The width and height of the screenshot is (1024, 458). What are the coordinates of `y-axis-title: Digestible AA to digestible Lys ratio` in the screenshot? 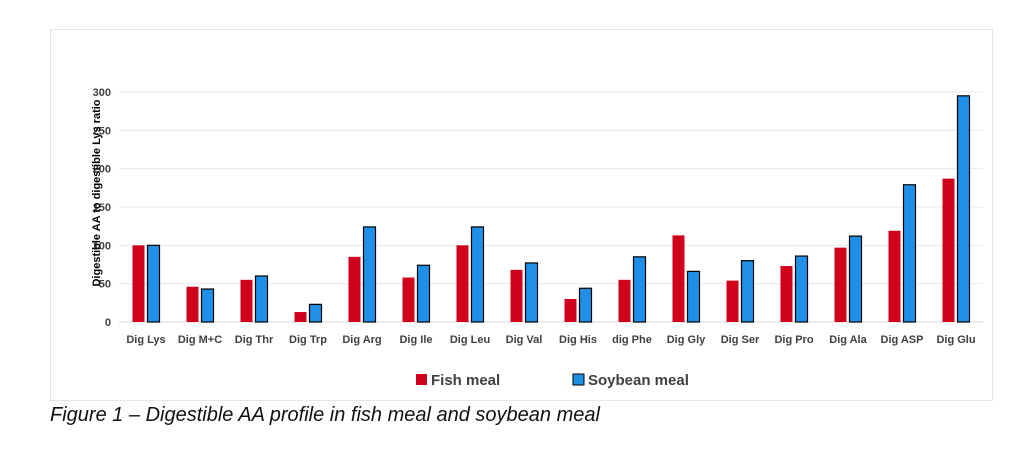 It's located at (97, 192).